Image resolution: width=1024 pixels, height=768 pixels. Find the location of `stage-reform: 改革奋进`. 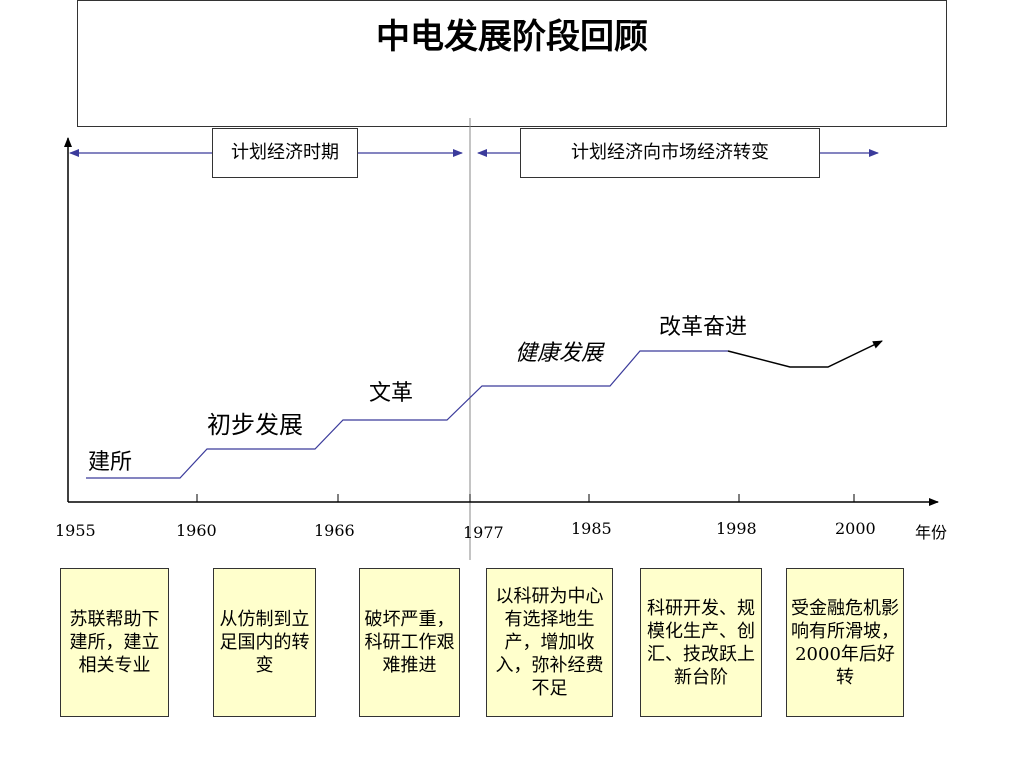

stage-reform: 改革奋进 is located at coordinates (703, 327).